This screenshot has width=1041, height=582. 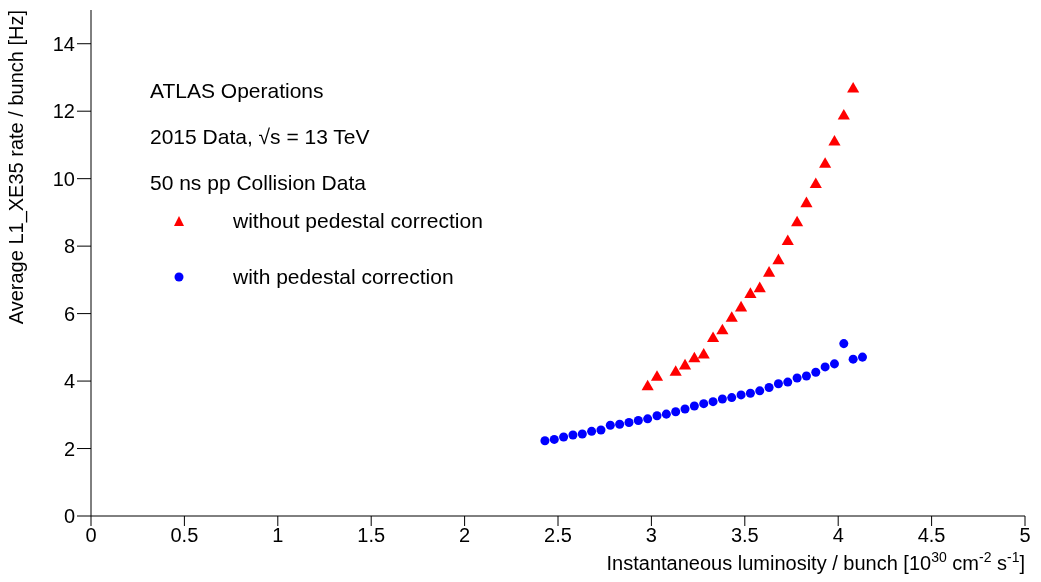 What do you see at coordinates (371, 535) in the screenshot?
I see `x-tick-label: 1.5` at bounding box center [371, 535].